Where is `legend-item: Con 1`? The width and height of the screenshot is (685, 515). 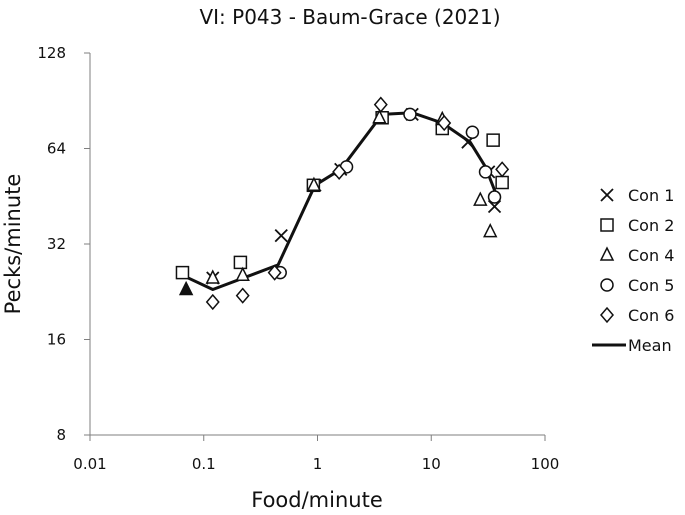 legend-item: Con 1 is located at coordinates (637, 195).